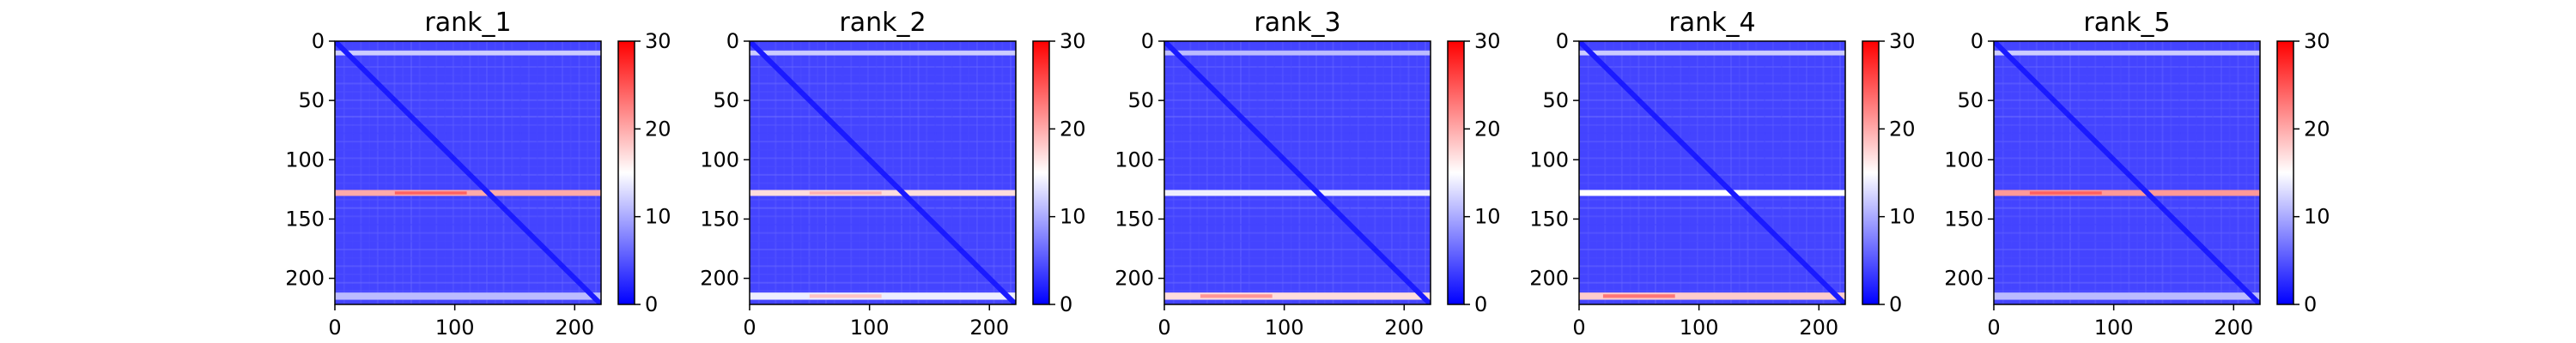 Image resolution: width=2576 pixels, height=343 pixels. I want to click on colorbar-tick-label: 20, so click(1073, 129).